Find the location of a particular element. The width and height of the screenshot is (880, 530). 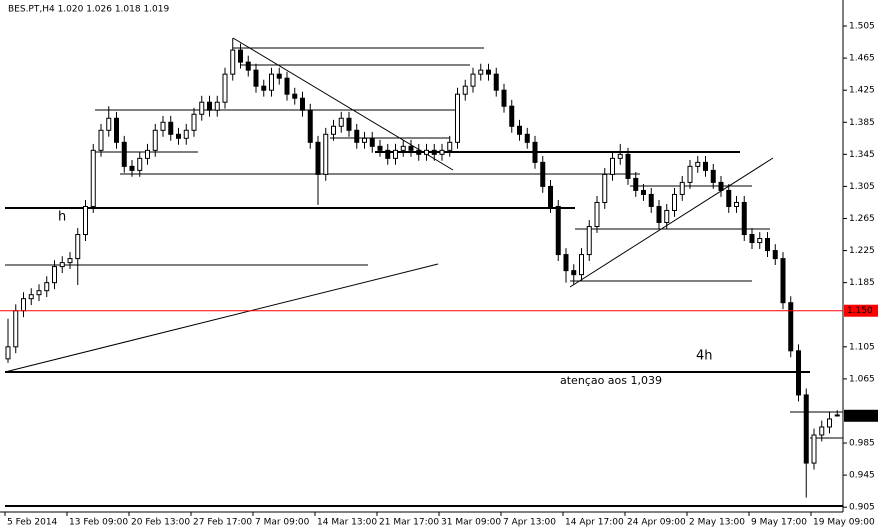

x-tick-label: 5 Feb 2014 is located at coordinates (32, 523).